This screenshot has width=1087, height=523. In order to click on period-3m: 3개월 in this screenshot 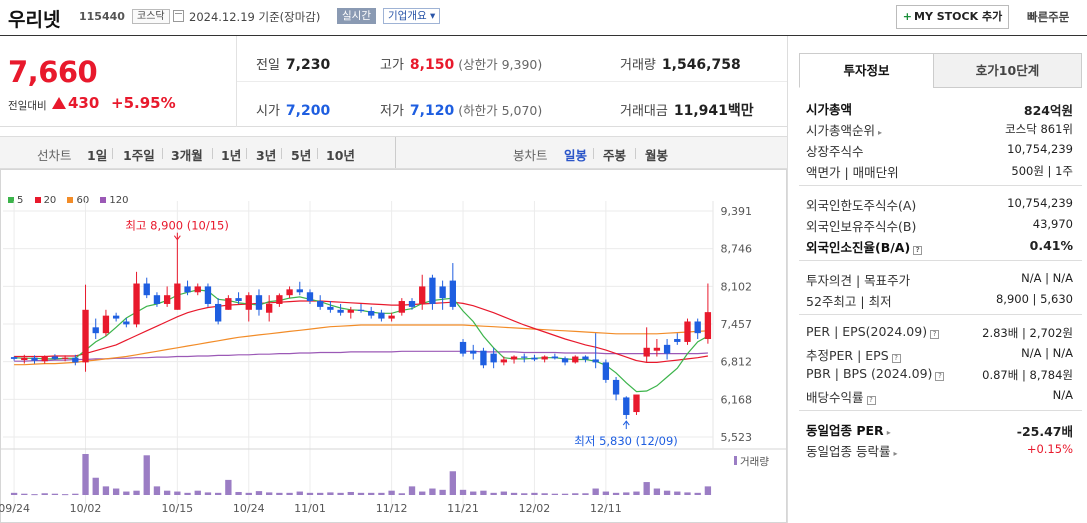, I will do `click(187, 155)`.